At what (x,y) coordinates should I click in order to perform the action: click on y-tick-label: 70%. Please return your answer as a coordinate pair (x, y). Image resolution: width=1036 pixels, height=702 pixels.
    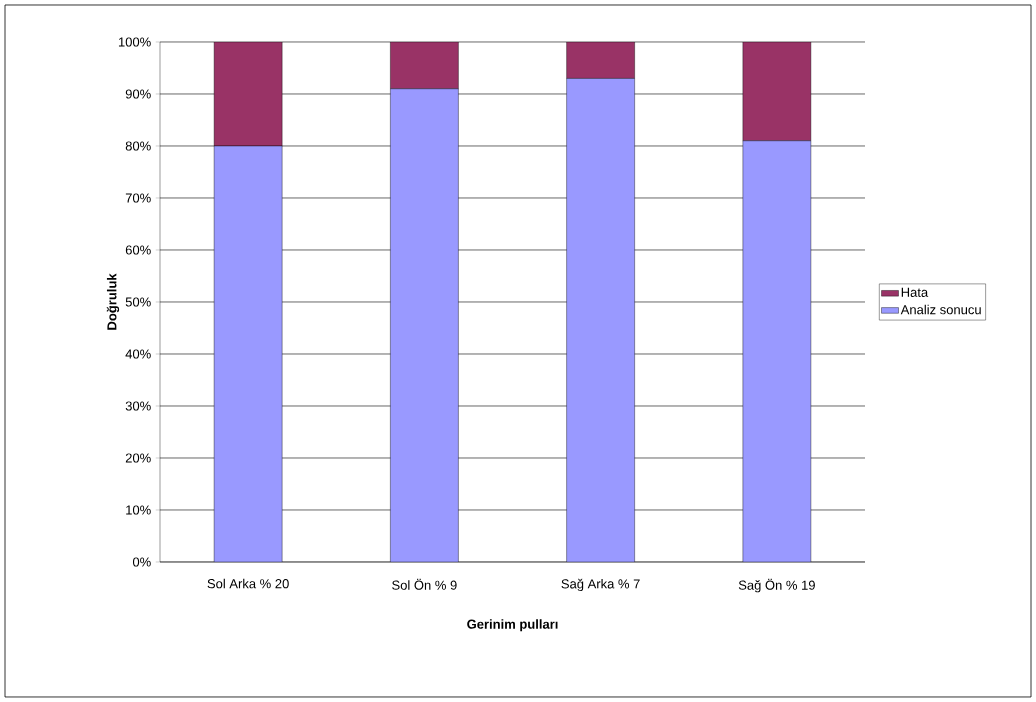
    Looking at the image, I should click on (138, 198).